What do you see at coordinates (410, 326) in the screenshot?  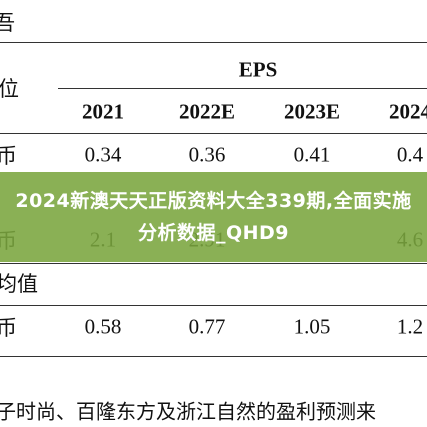 I see `cell: 1.2` at bounding box center [410, 326].